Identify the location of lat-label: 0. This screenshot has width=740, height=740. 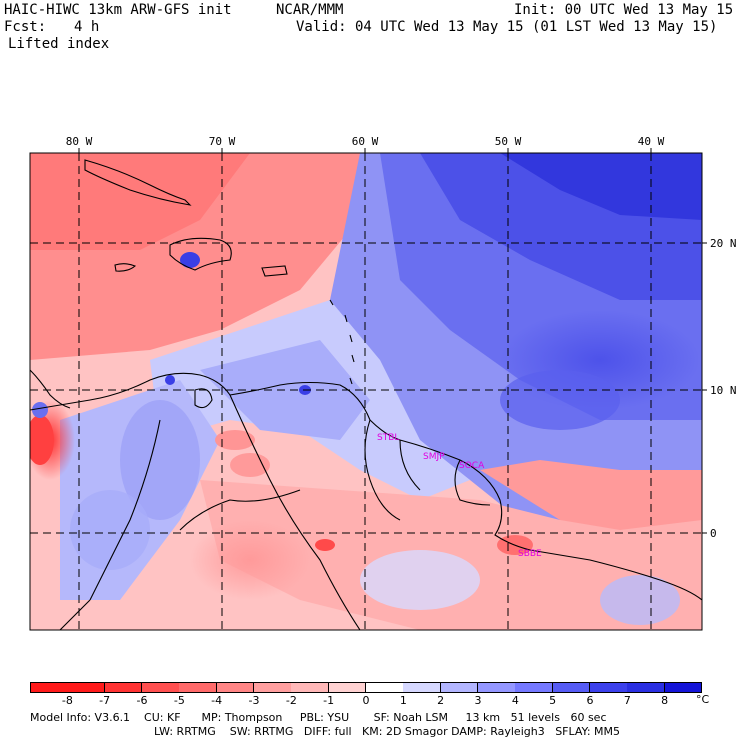
(713, 533).